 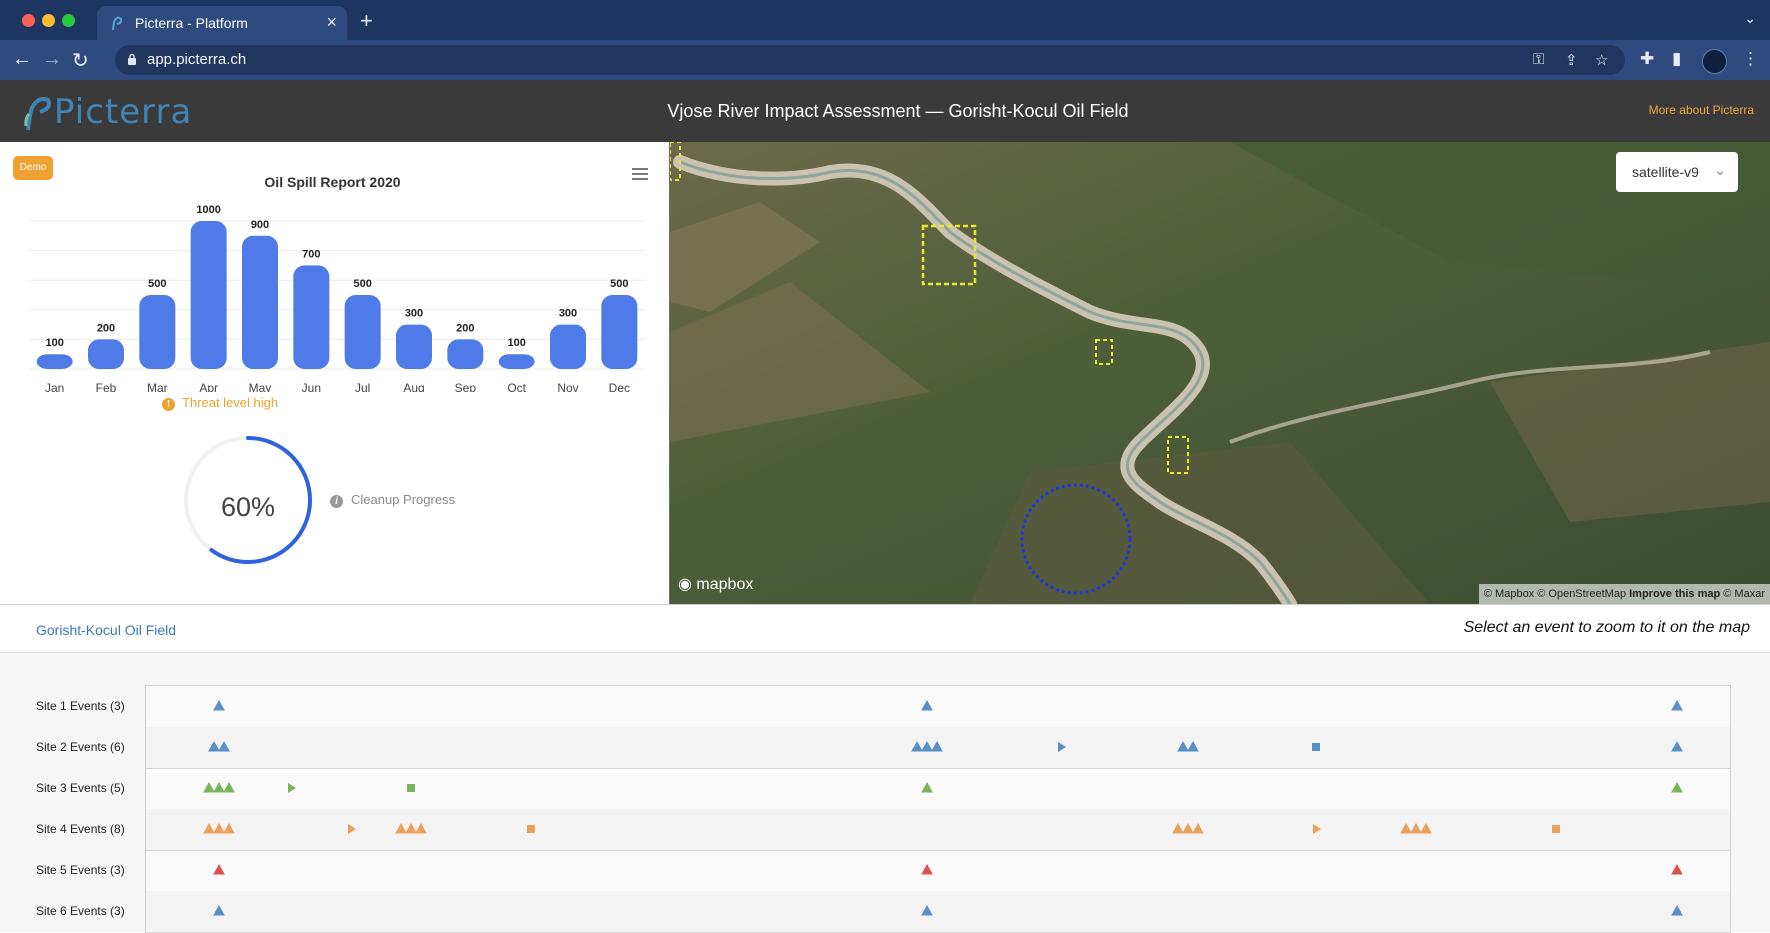 What do you see at coordinates (1701, 110) in the screenshot?
I see `more-about-link: More about Picterra` at bounding box center [1701, 110].